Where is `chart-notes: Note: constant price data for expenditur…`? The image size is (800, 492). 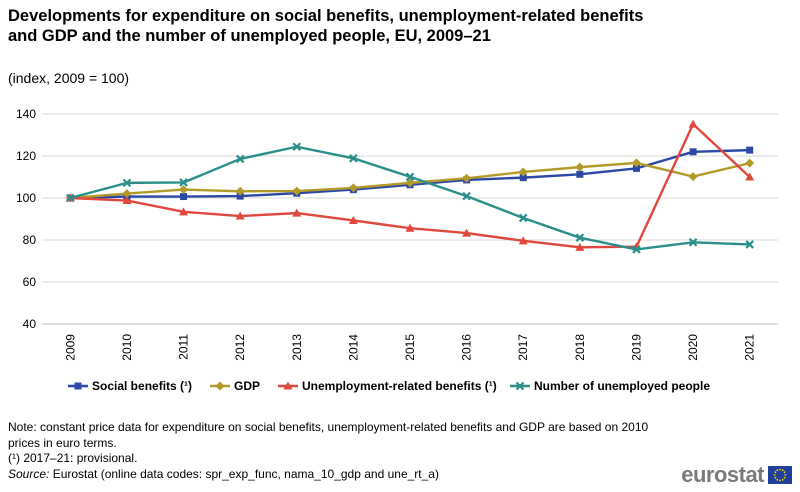
chart-notes: Note: constant price data for expenditur… is located at coordinates (338, 451).